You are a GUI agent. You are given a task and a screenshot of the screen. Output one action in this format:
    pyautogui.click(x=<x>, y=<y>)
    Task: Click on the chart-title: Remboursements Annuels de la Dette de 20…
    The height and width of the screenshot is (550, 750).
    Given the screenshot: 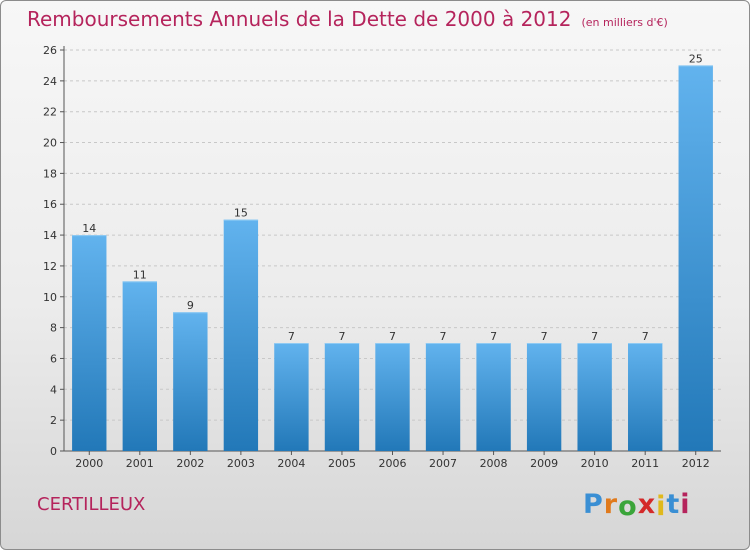 What is the action you would take?
    pyautogui.click(x=299, y=19)
    